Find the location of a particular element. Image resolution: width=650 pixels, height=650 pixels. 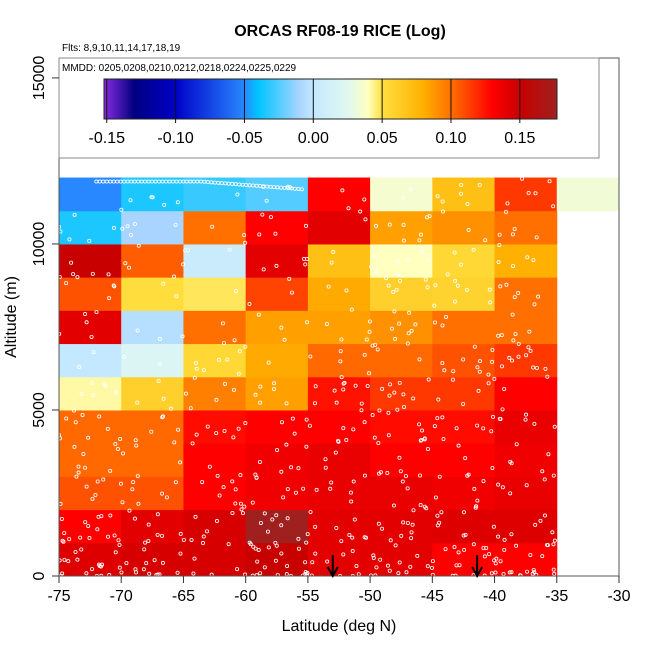

x-tick-label: -70 is located at coordinates (121, 596).